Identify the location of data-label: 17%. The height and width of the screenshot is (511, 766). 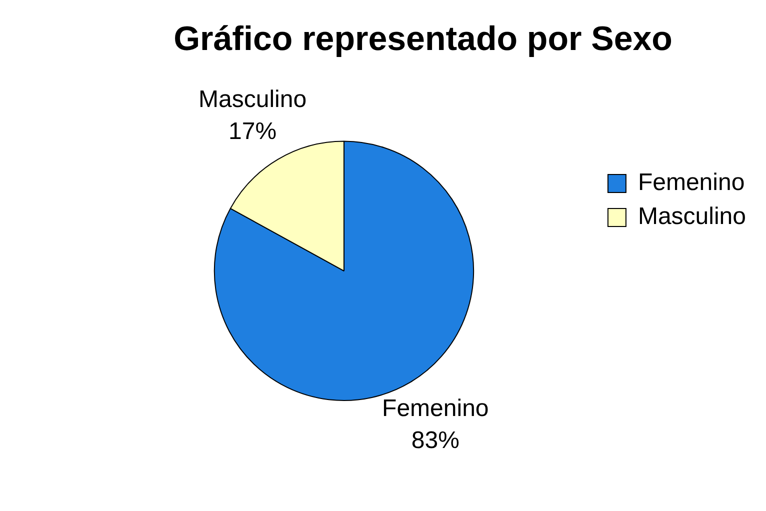
(252, 131).